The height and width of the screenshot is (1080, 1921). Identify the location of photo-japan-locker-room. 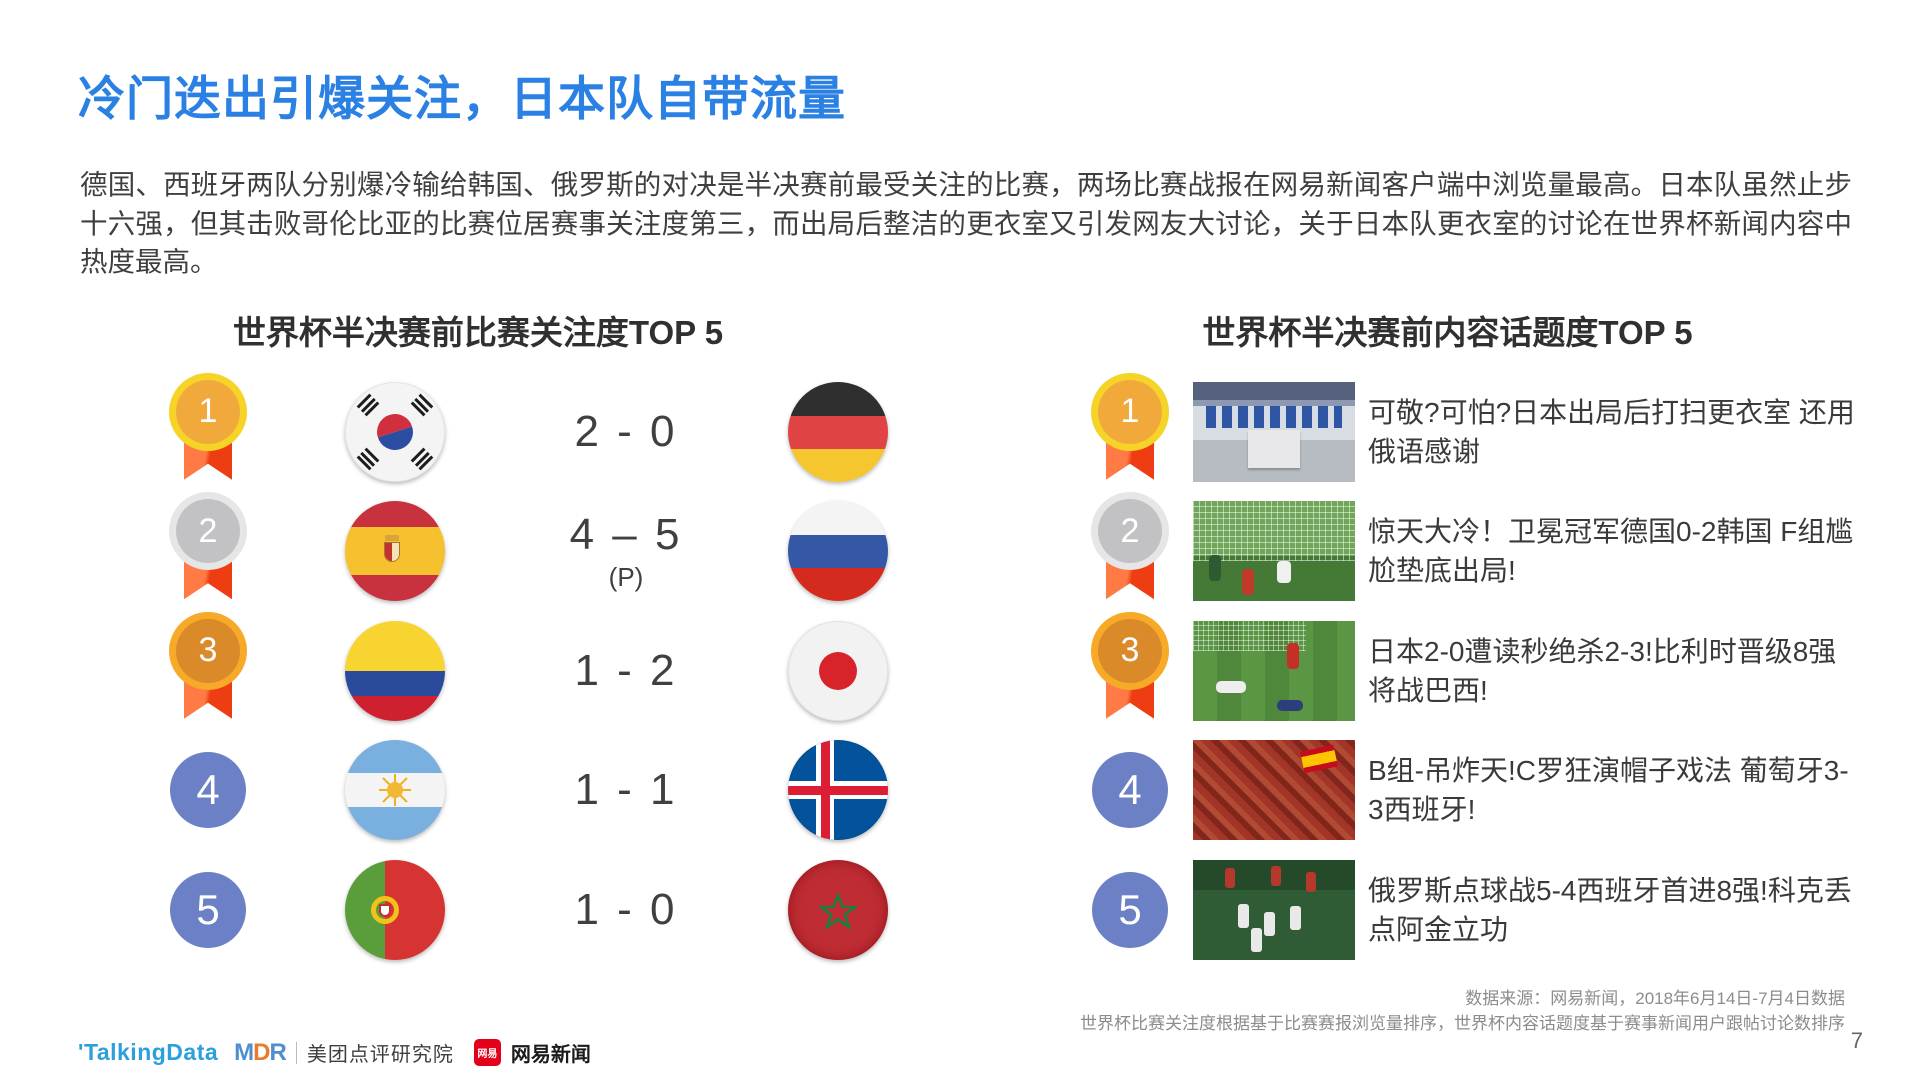
(1274, 431).